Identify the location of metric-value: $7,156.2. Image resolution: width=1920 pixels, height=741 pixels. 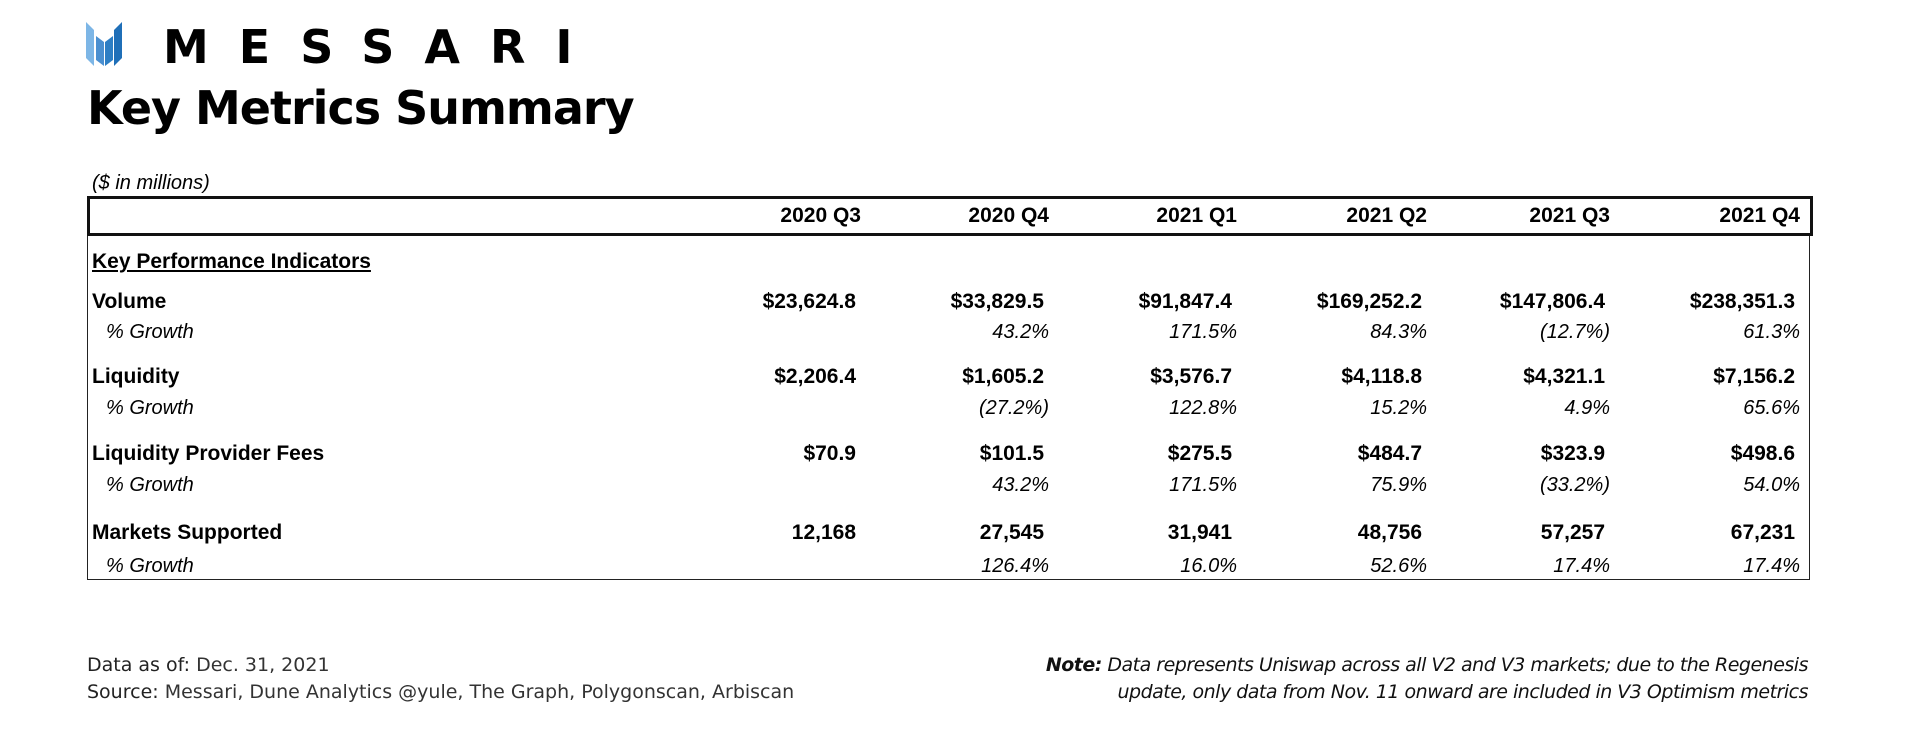
(1754, 376).